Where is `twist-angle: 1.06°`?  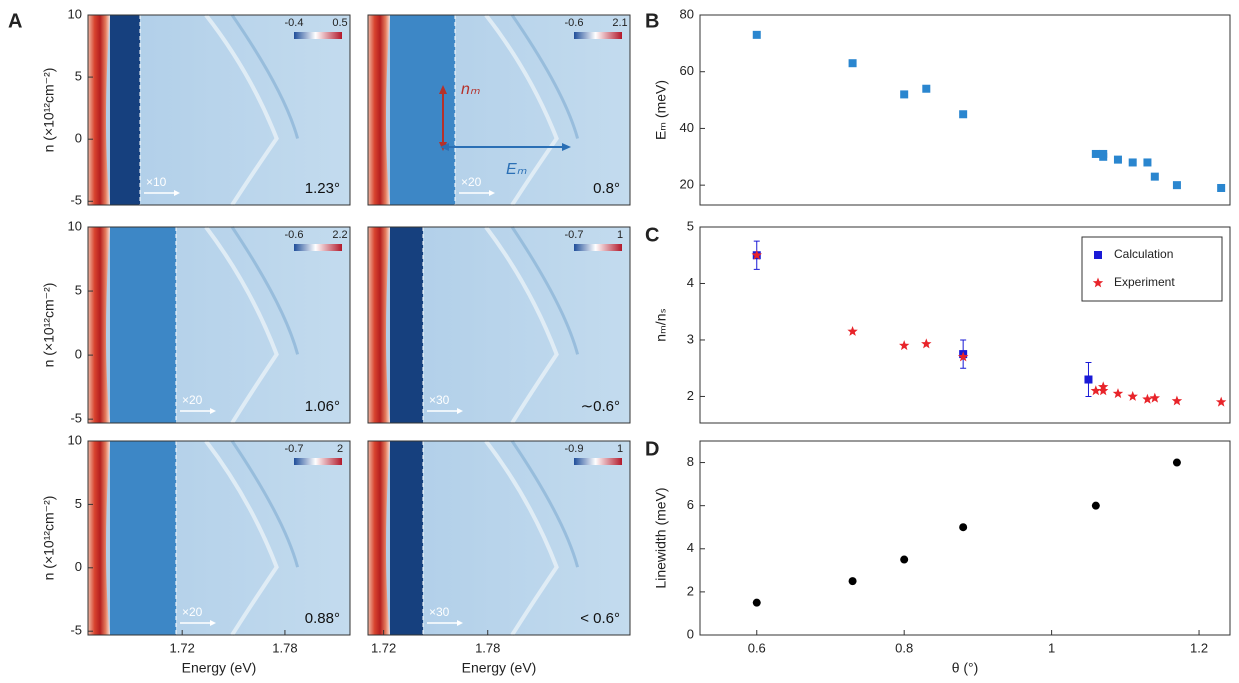 twist-angle: 1.06° is located at coordinates (322, 406).